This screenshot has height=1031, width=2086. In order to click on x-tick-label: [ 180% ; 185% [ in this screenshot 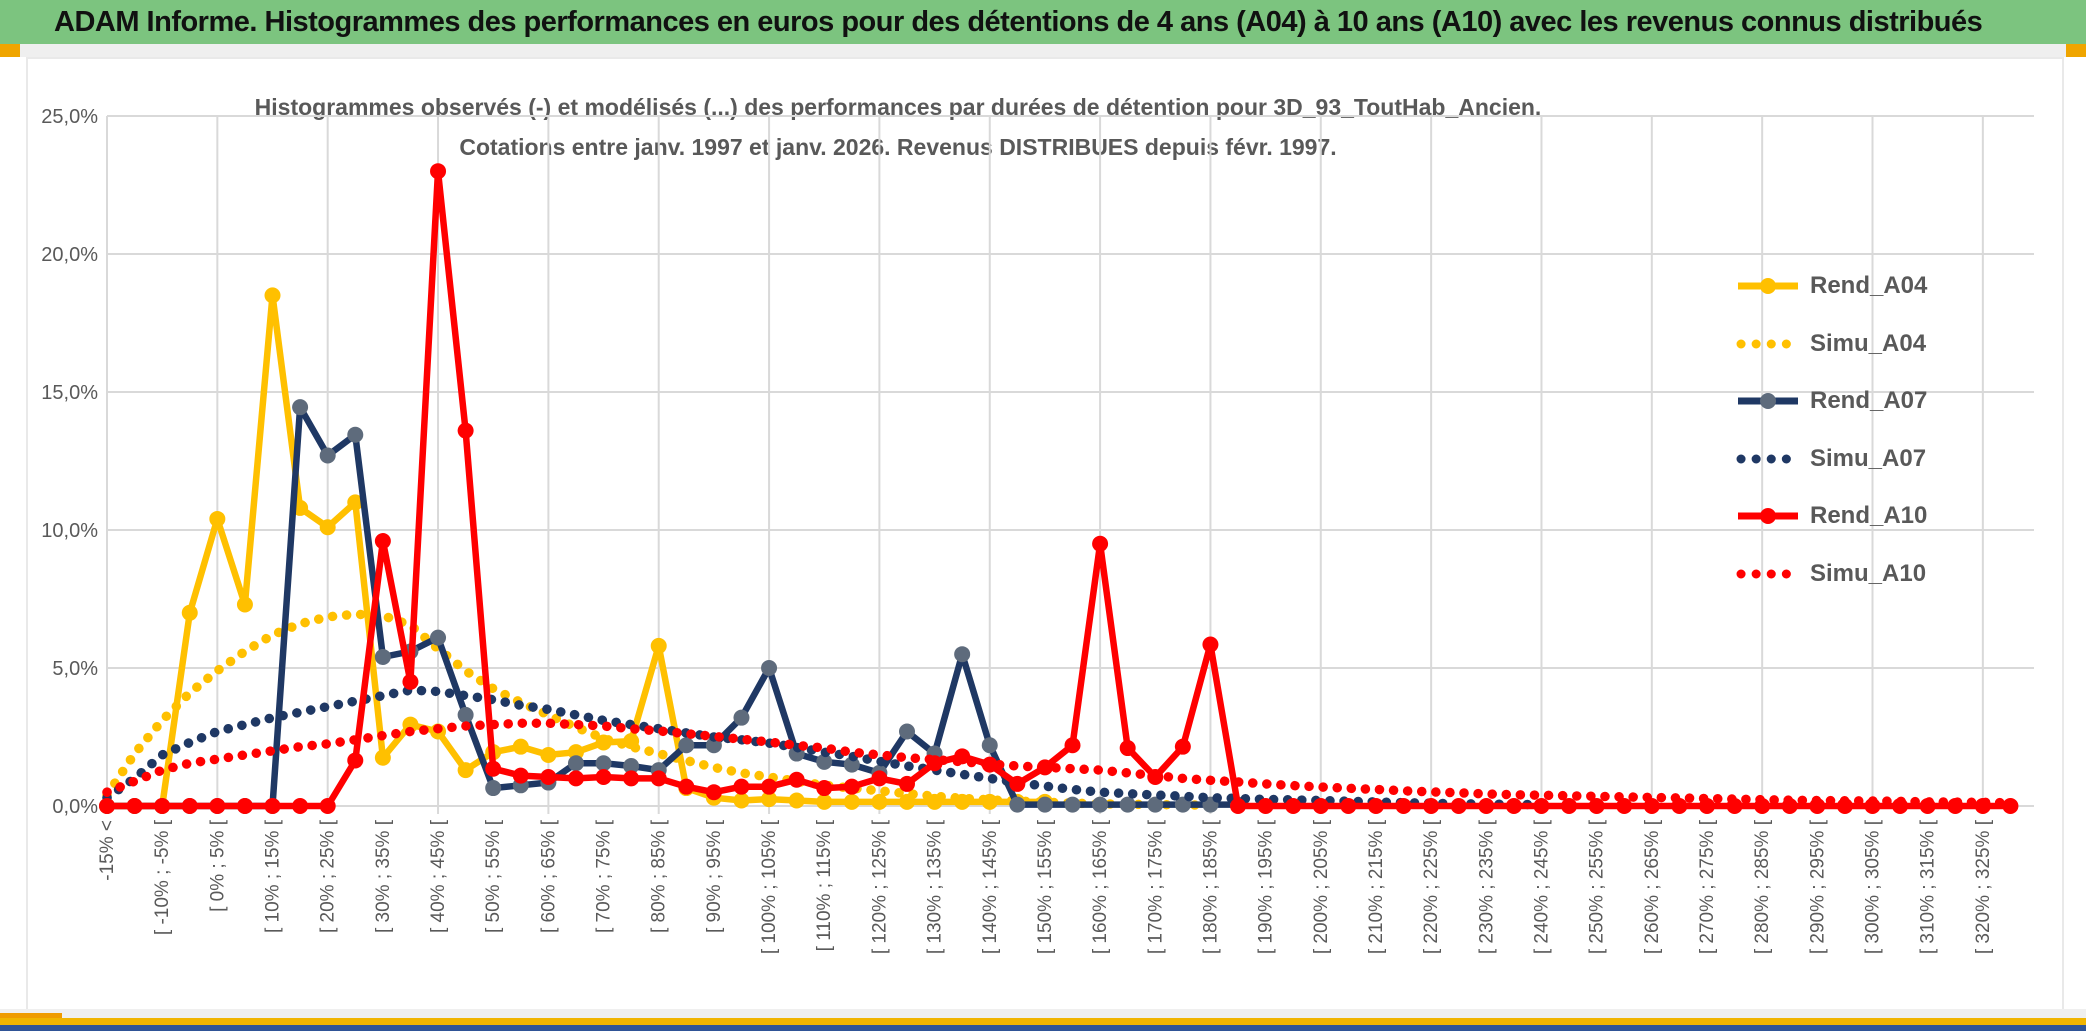, I will do `click(1210, 886)`.